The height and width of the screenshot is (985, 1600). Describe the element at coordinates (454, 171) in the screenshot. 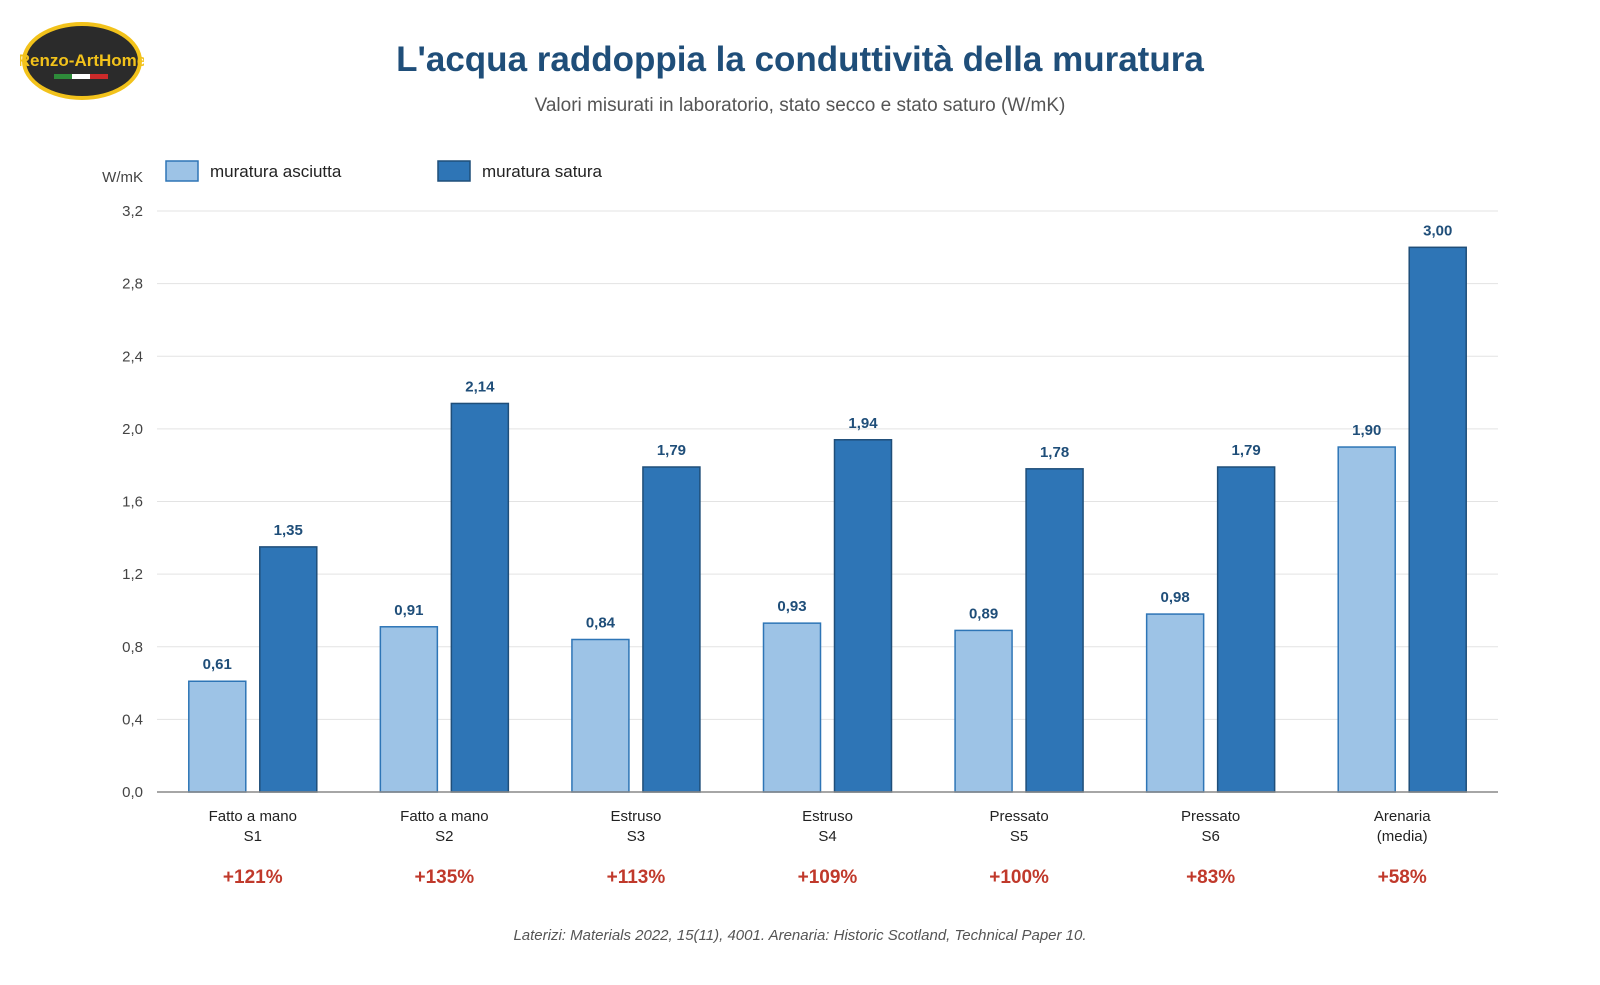

I see `legend-swatch-saturated` at that location.